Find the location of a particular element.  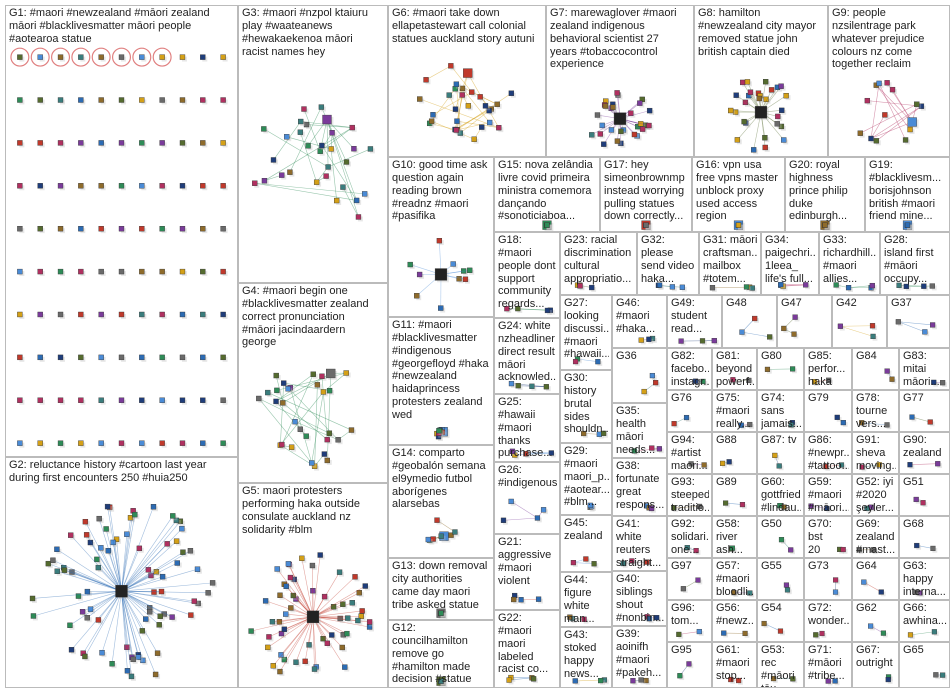

group-cell-g62: G62 is located at coordinates (875, 621).